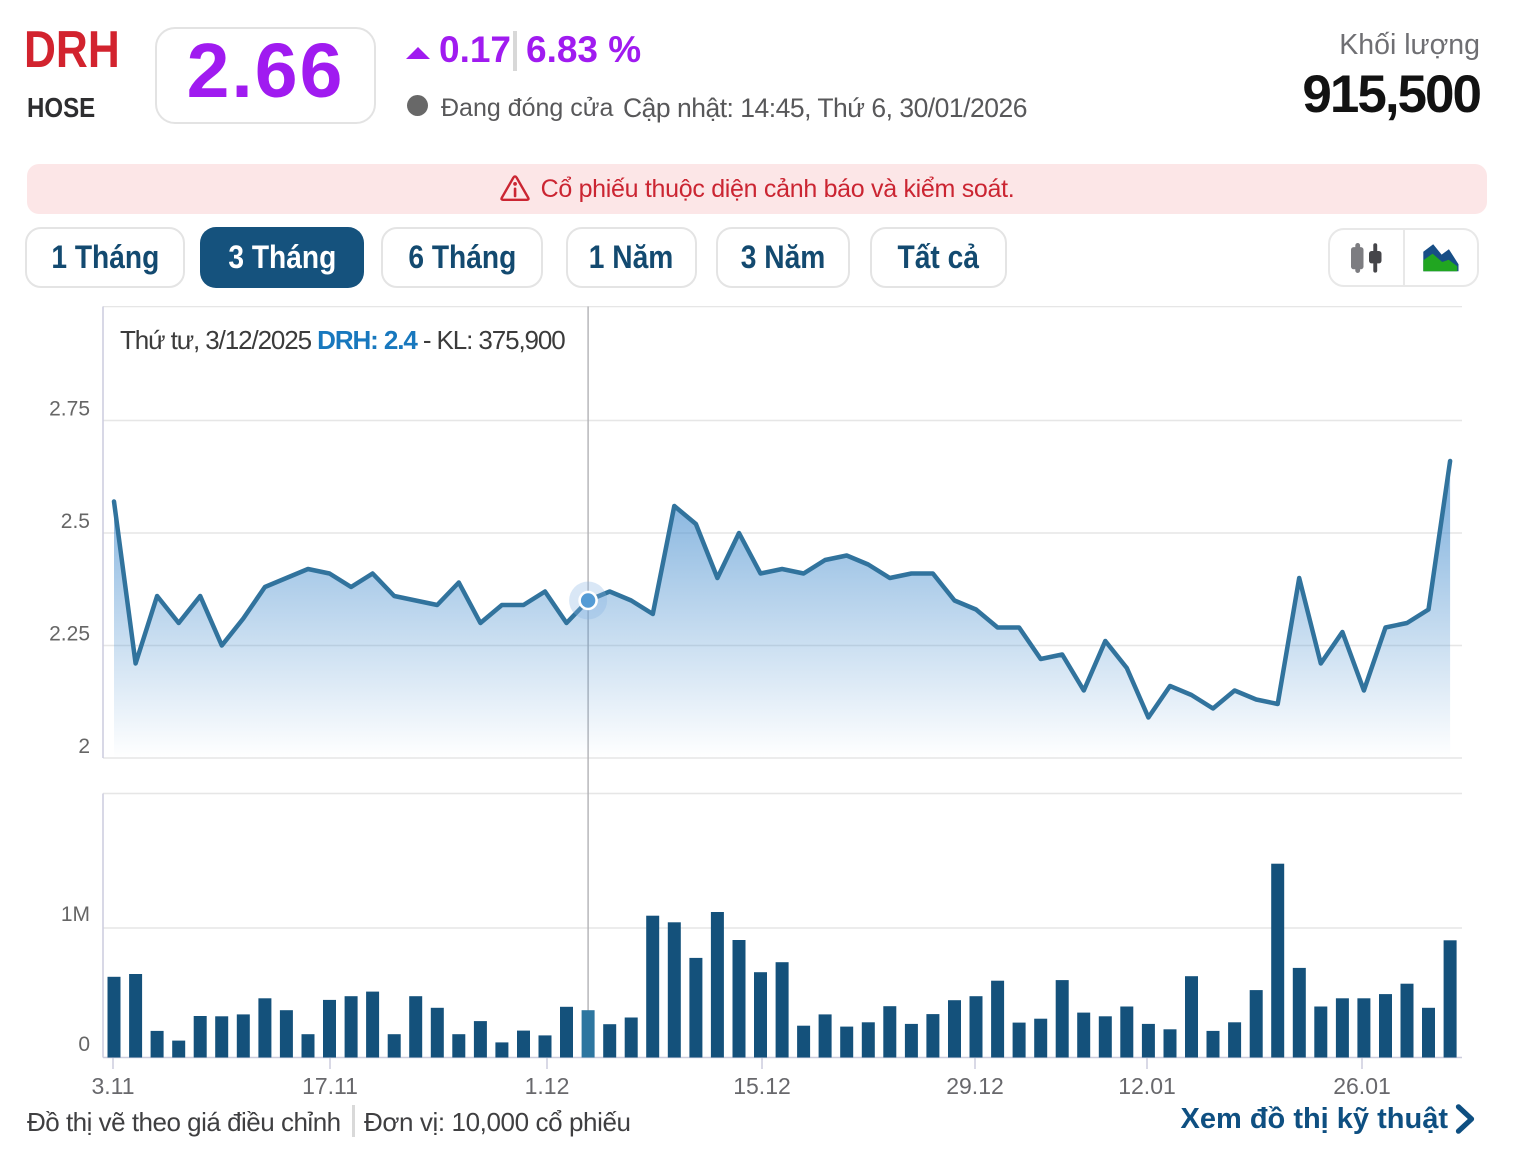 The image size is (1514, 1154). What do you see at coordinates (547, 1084) in the screenshot?
I see `svg-text: 1.12` at bounding box center [547, 1084].